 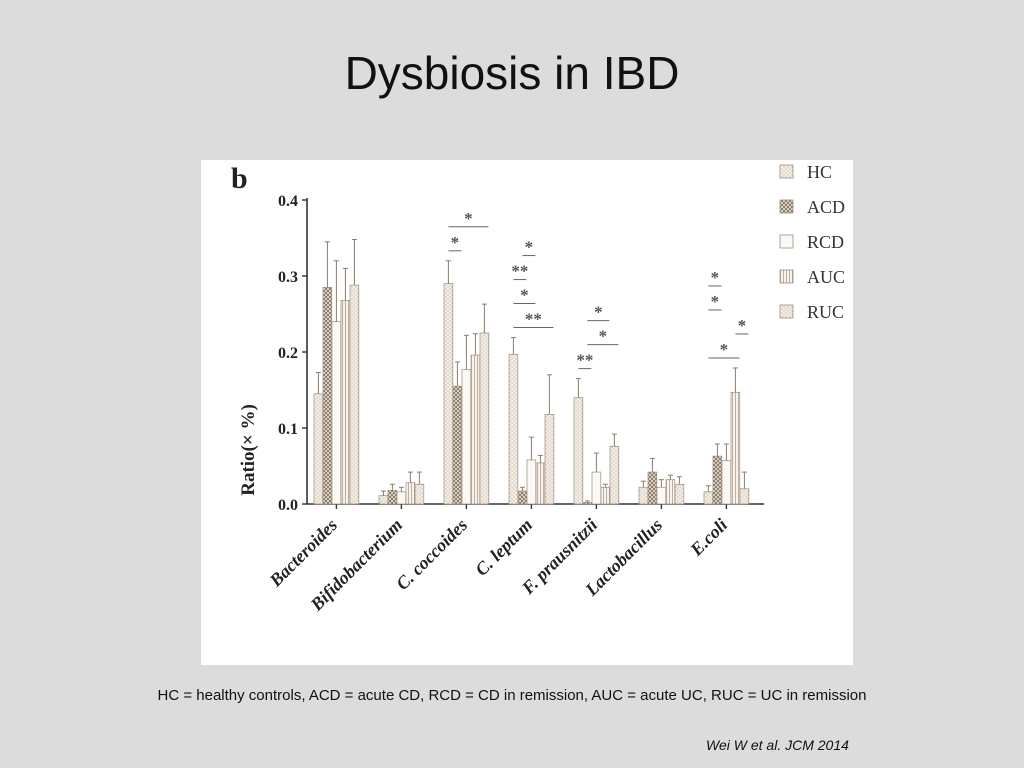 What do you see at coordinates (598, 289) in the screenshot?
I see `significance-markers: ****************` at bounding box center [598, 289].